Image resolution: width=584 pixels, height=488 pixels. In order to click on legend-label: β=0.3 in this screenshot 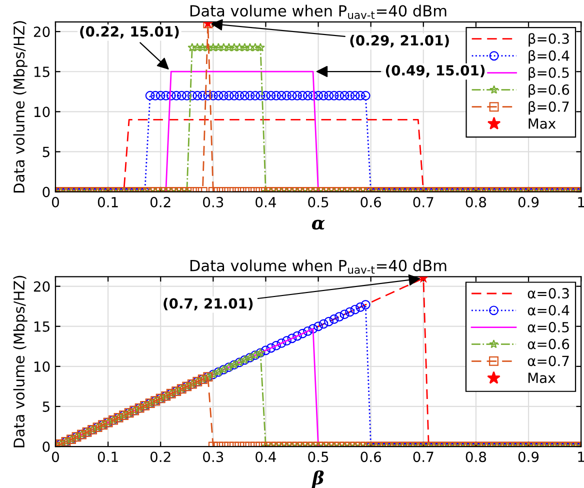, I will do `click(548, 40)`.